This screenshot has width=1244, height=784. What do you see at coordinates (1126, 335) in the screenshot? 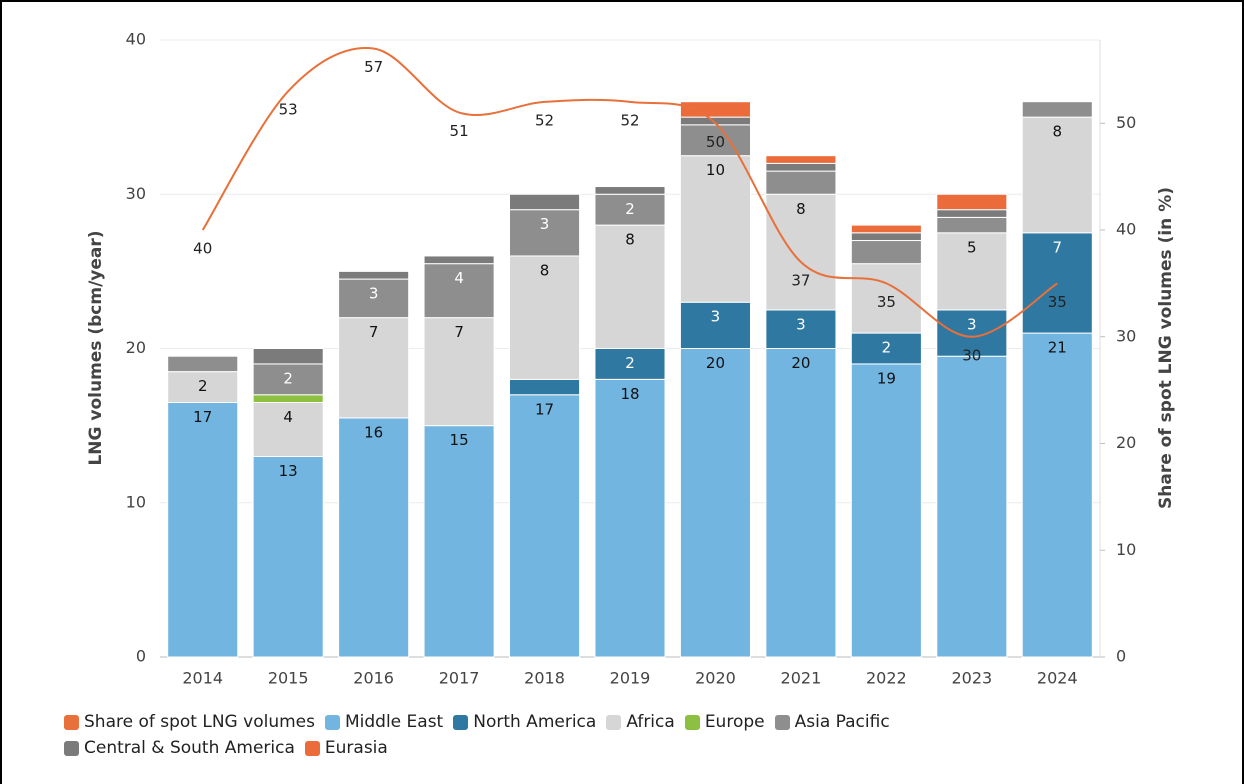
I see `y2-tick-label: 30` at bounding box center [1126, 335].